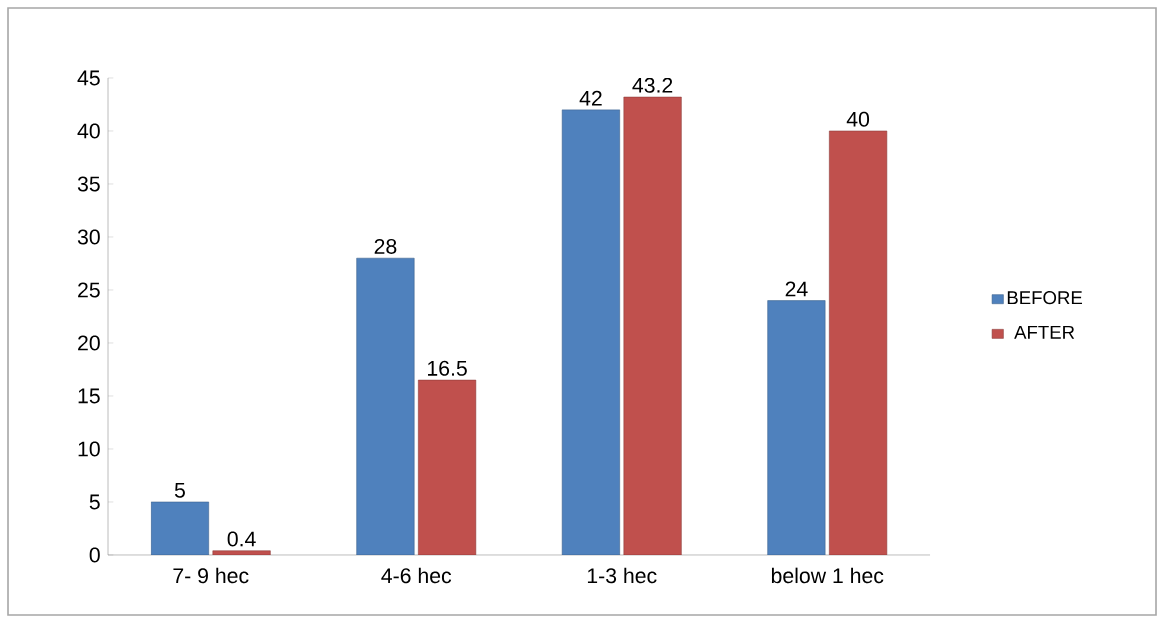  What do you see at coordinates (88, 131) in the screenshot?
I see `y-tick-label: 40` at bounding box center [88, 131].